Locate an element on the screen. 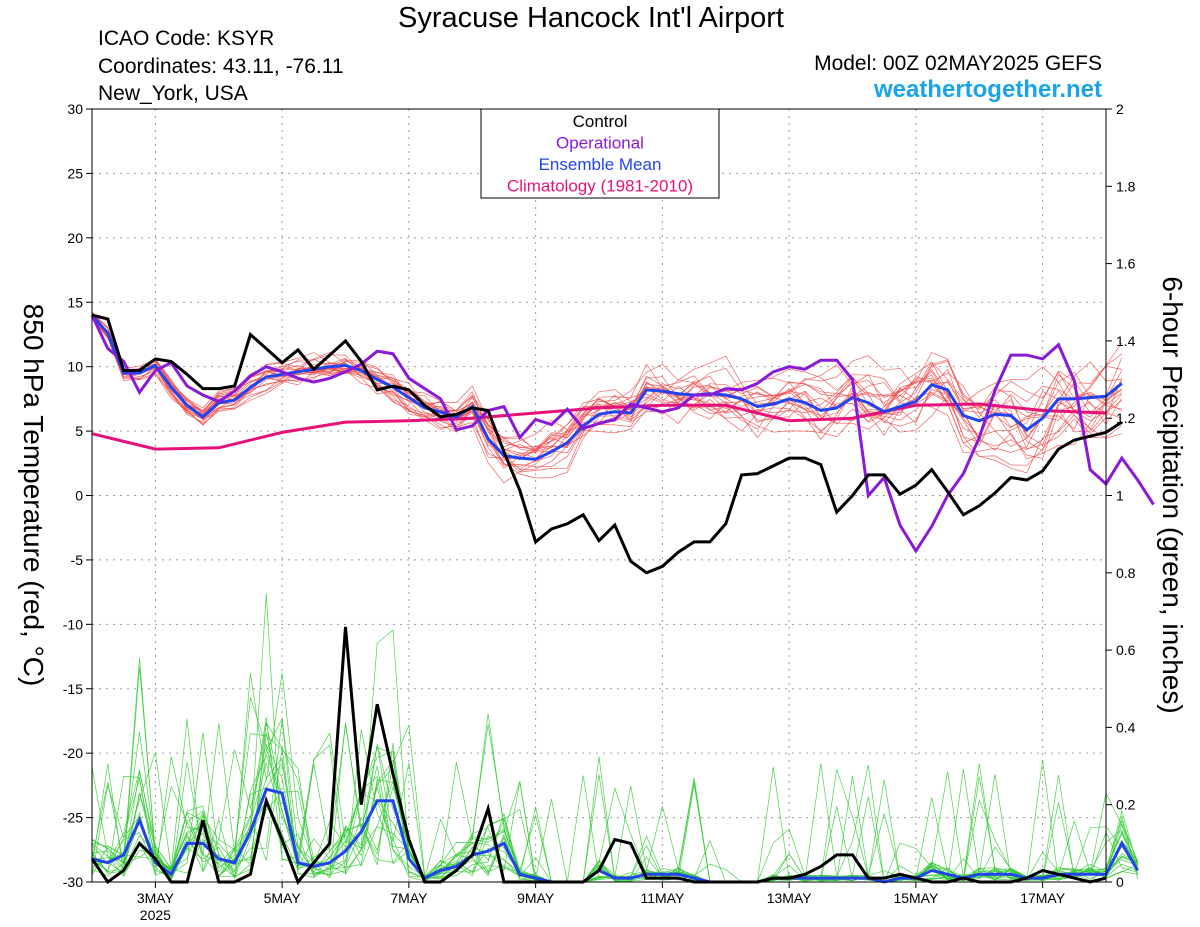  y-tick-label: 20 is located at coordinates (75, 238).